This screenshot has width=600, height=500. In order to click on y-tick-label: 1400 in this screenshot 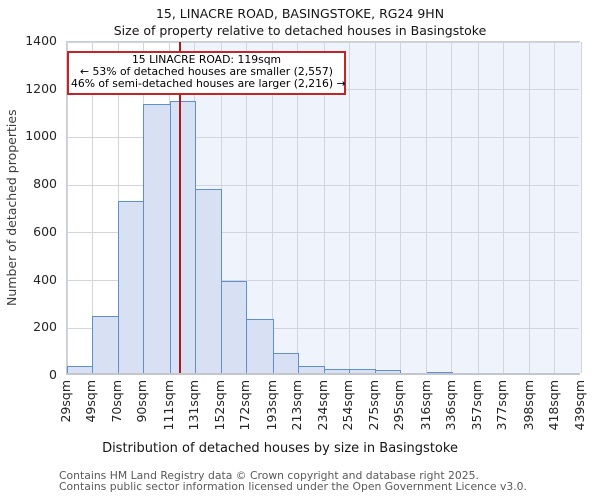, I will do `click(41, 40)`.